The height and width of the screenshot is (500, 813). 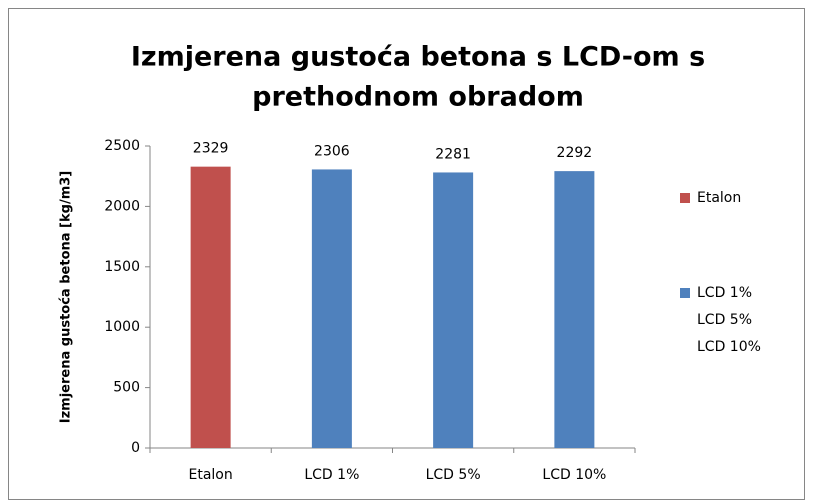 I want to click on y-tick-label: 0, so click(x=135, y=448).